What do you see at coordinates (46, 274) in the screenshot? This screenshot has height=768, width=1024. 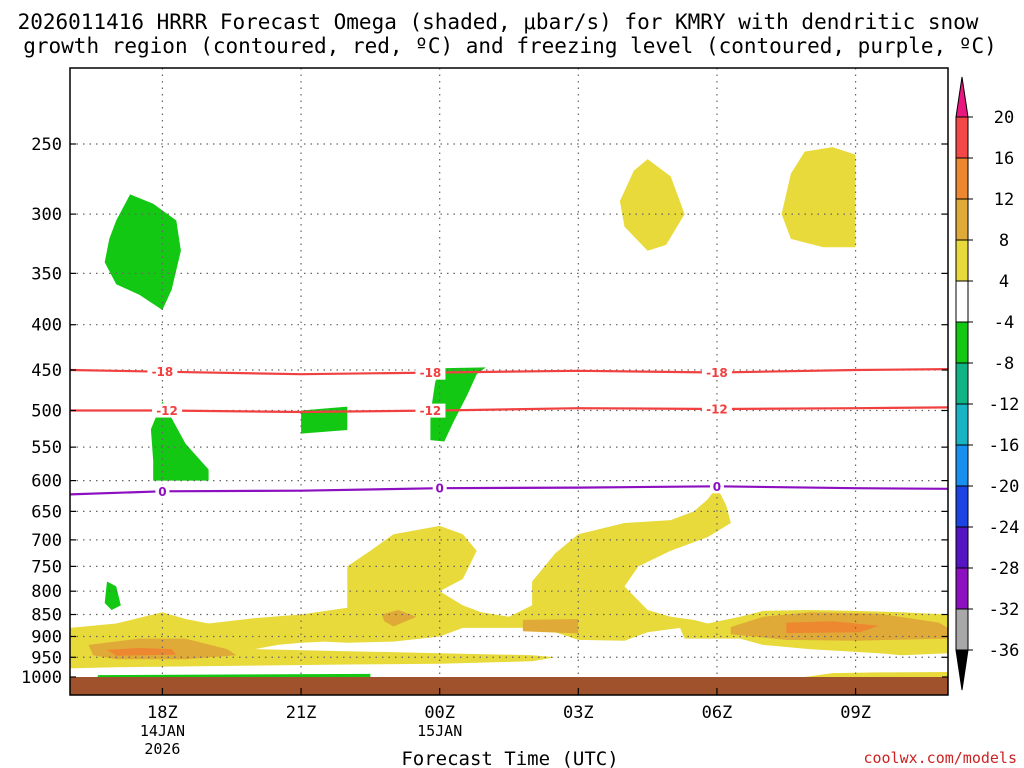 I see `y-tick-label-350: 350` at bounding box center [46, 274].